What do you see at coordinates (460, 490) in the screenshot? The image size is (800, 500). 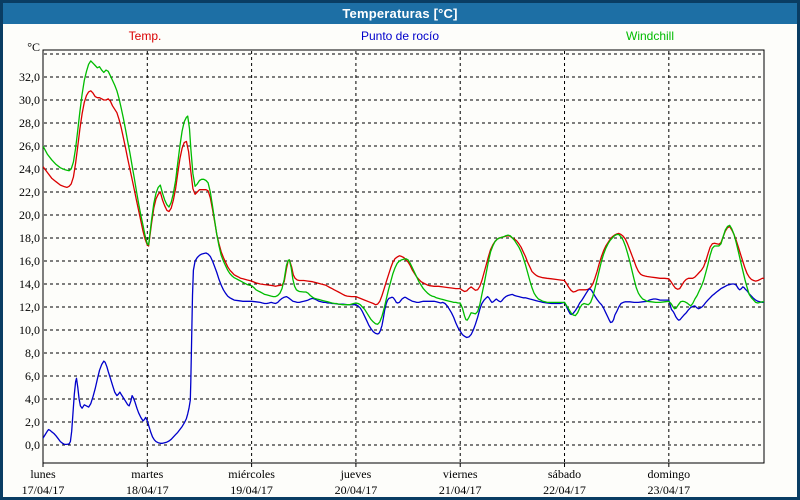 I see `x-date-label: 21/04/17` at bounding box center [460, 490].